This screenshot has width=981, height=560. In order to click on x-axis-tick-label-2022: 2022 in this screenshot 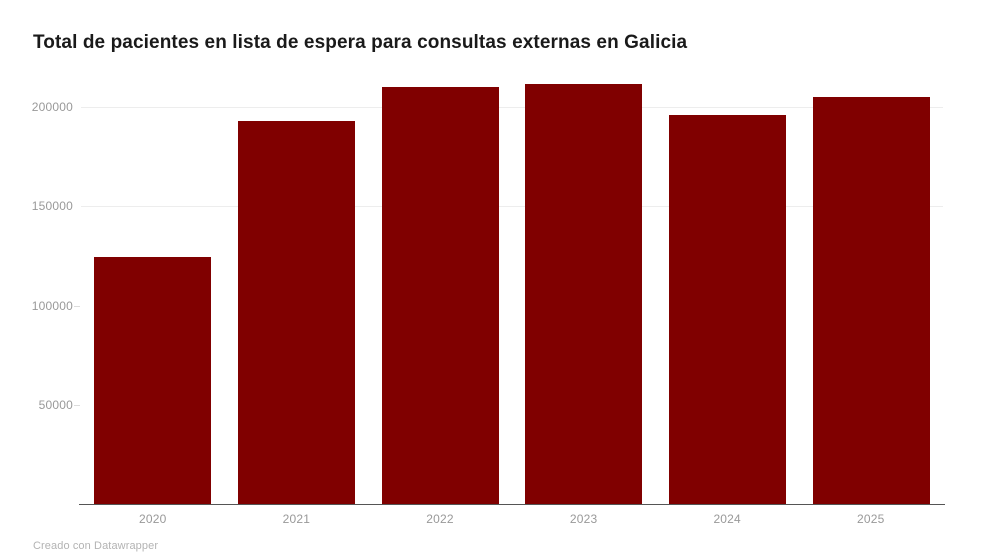, I will do `click(440, 519)`.